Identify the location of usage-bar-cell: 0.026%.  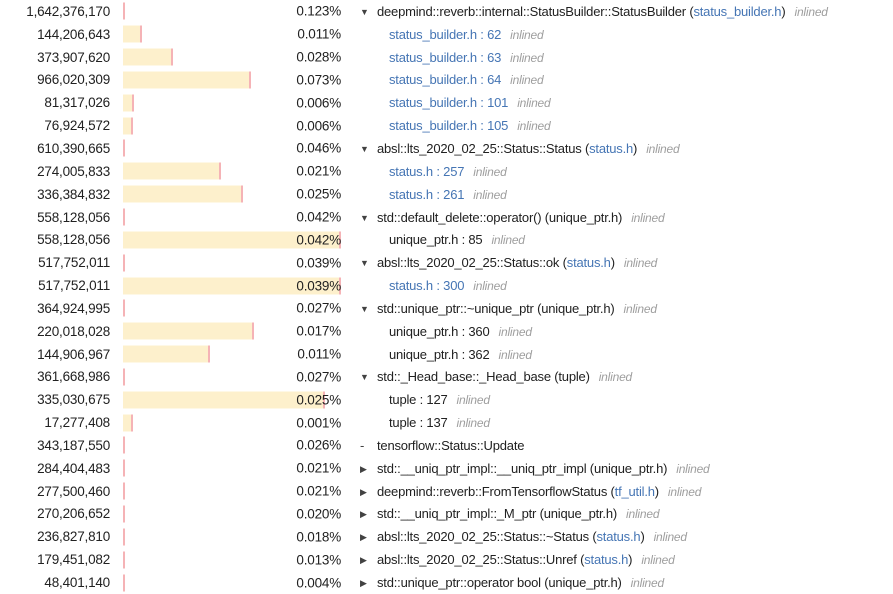
(232, 445).